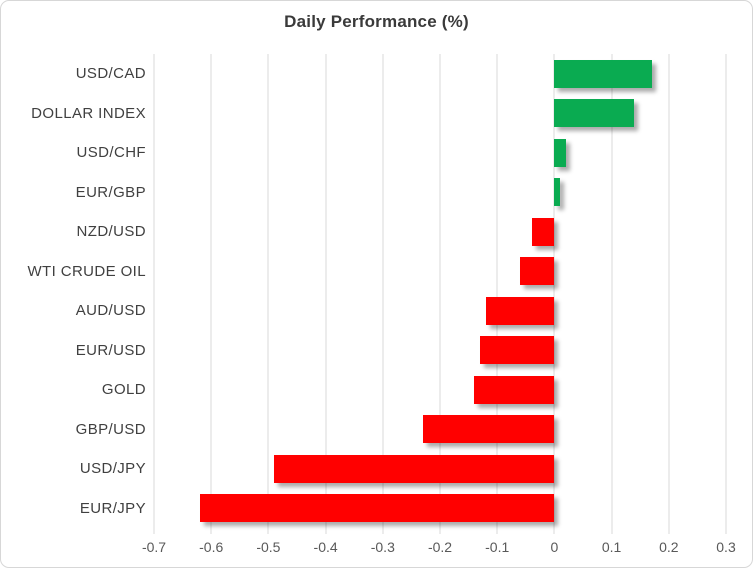 This screenshot has height=568, width=753. What do you see at coordinates (554, 547) in the screenshot?
I see `x-tick-label: 0` at bounding box center [554, 547].